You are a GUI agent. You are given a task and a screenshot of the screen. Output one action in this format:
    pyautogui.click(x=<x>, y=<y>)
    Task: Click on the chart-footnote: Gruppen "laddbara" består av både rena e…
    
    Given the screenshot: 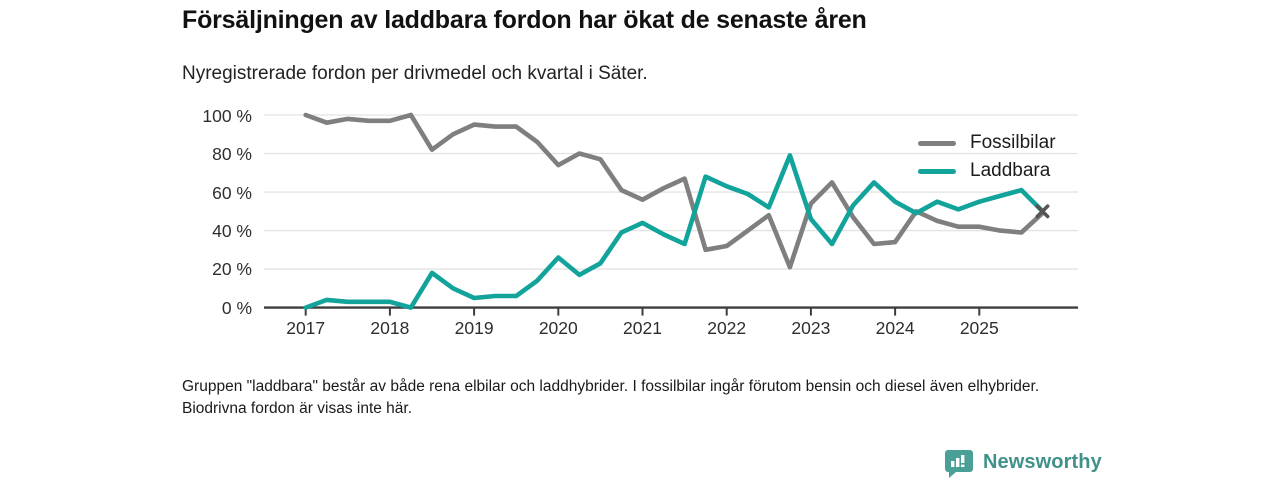 What is the action you would take?
    pyautogui.click(x=611, y=397)
    